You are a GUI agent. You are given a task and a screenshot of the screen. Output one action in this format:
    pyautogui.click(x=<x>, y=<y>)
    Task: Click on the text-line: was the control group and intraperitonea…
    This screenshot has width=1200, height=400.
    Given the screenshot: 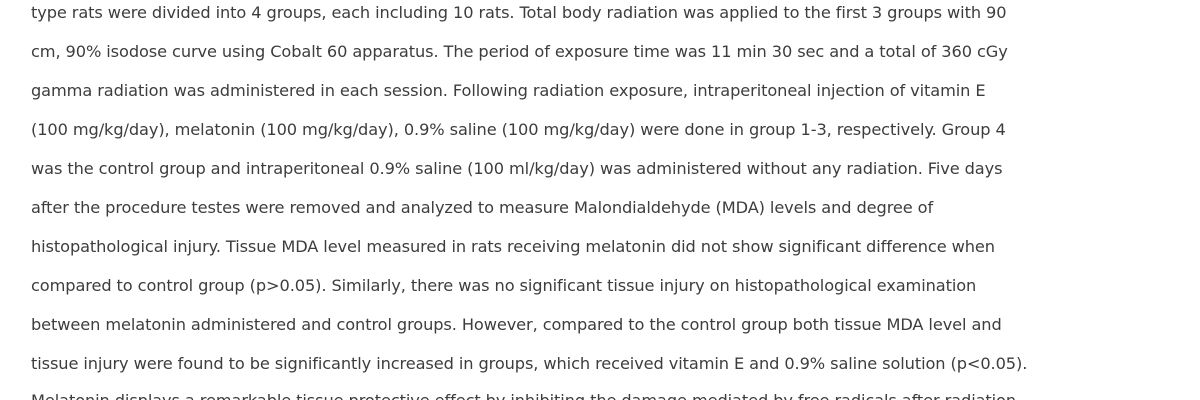 What is the action you would take?
    pyautogui.click(x=517, y=168)
    